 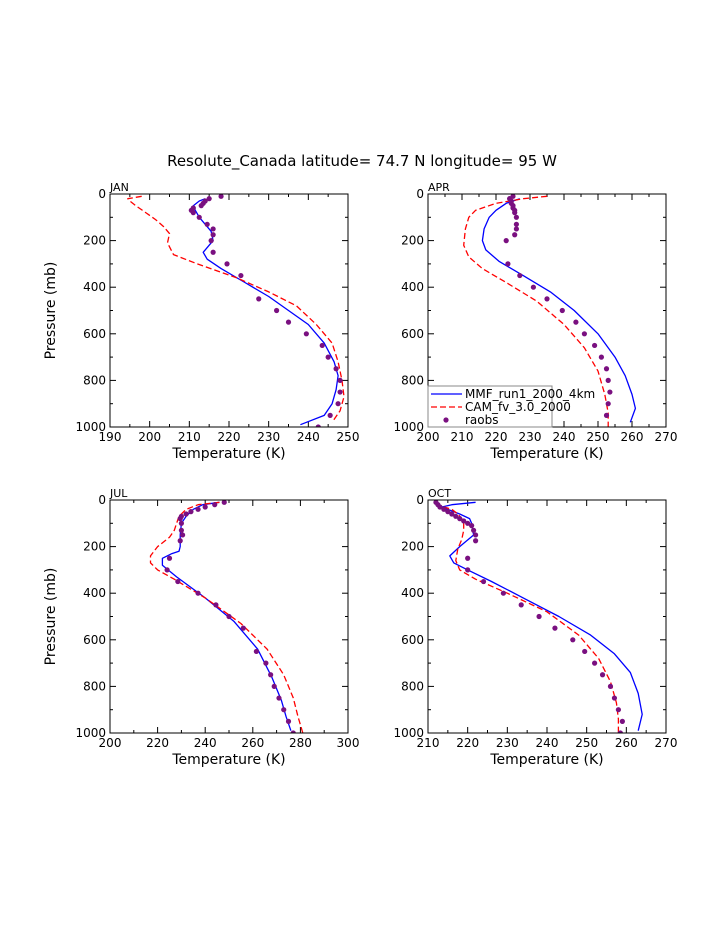 What do you see at coordinates (118, 493) in the screenshot?
I see `panel-label: JUL` at bounding box center [118, 493].